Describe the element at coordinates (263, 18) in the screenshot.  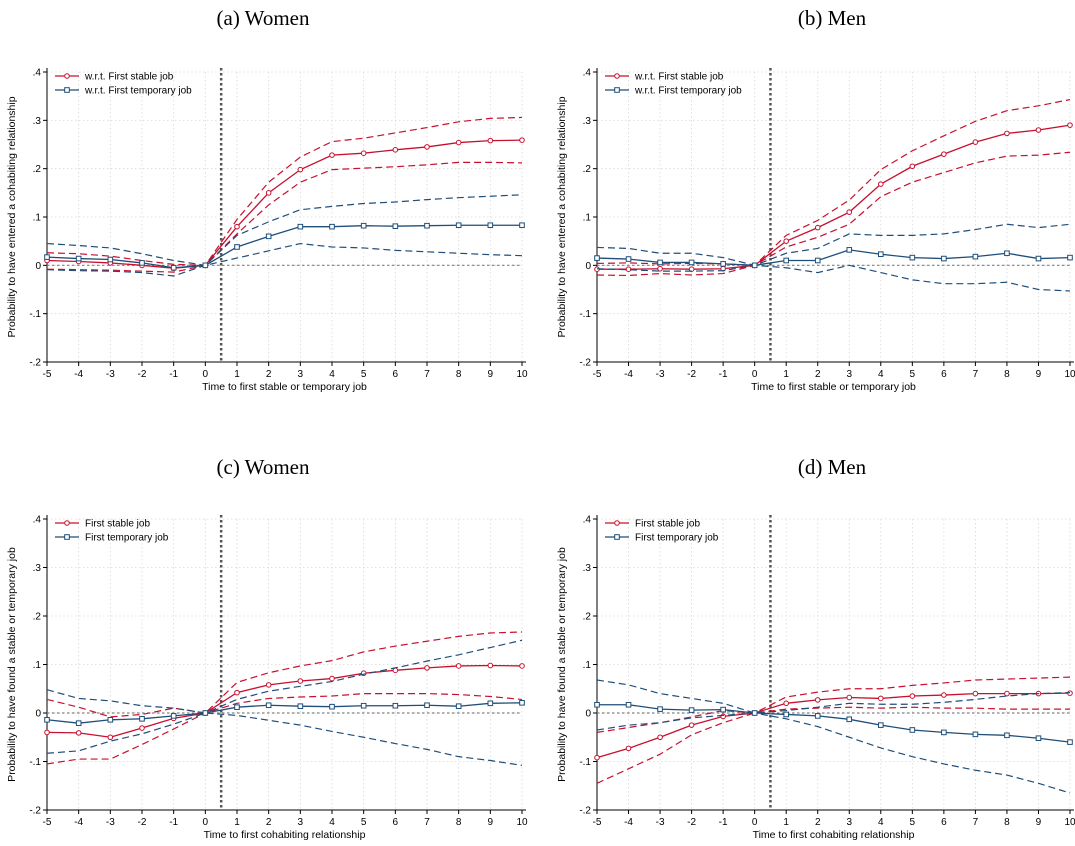
I see `panel-title-a: (a) Women` at that location.